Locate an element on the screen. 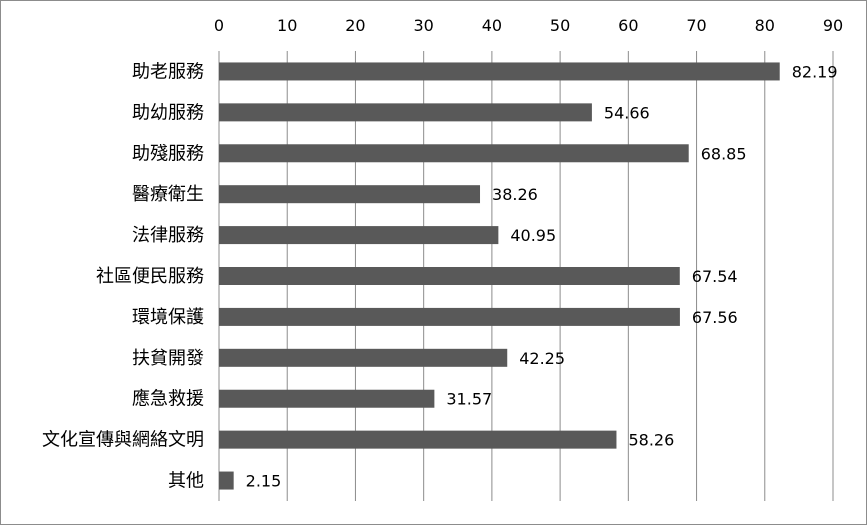 This screenshot has width=867, height=526. category-label: 應急救援 is located at coordinates (168, 399).